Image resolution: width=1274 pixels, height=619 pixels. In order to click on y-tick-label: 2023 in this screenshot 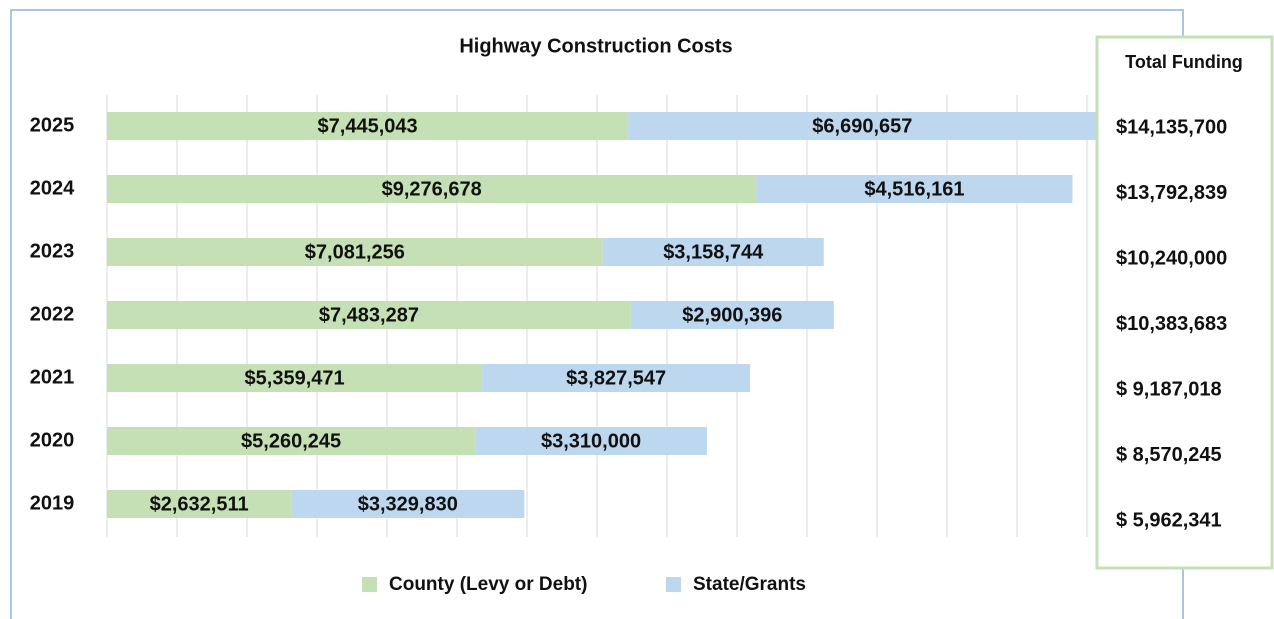, I will do `click(52, 251)`.